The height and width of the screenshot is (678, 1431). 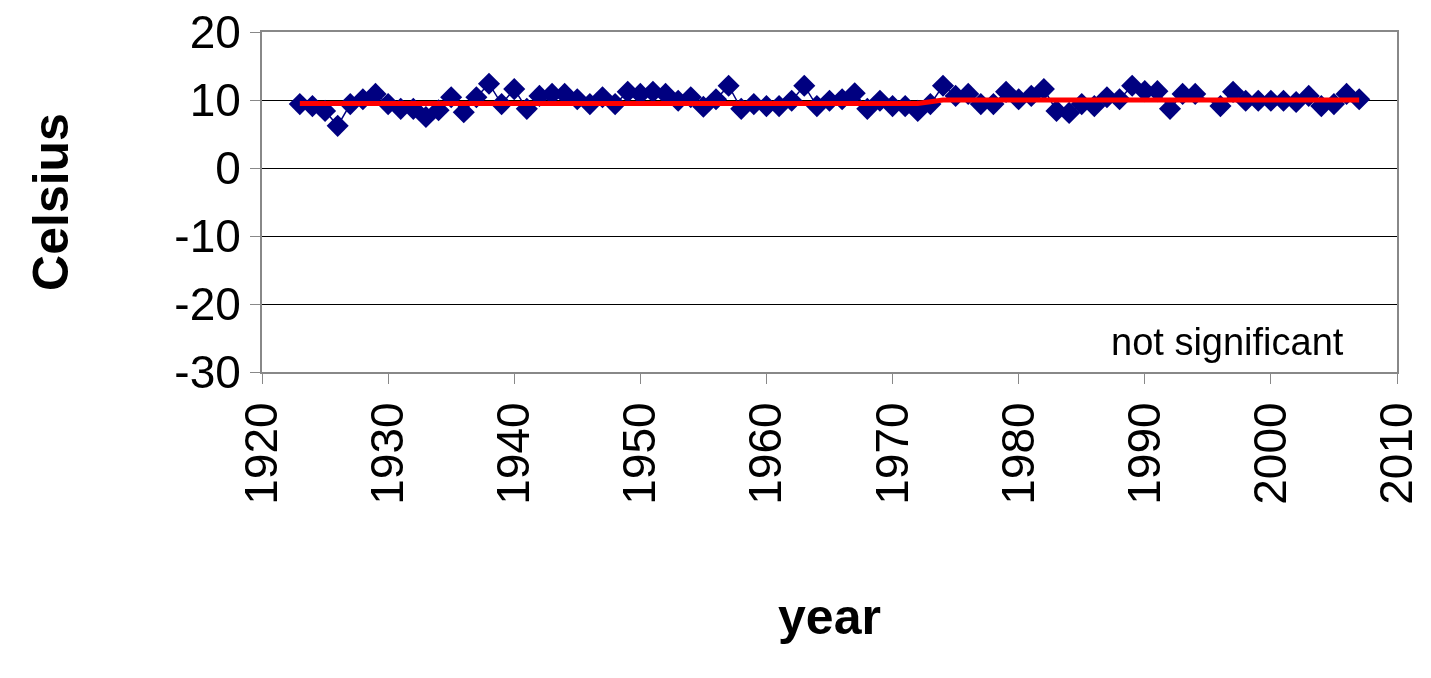 I want to click on x-tick-label: 1990, so click(x=1143, y=453).